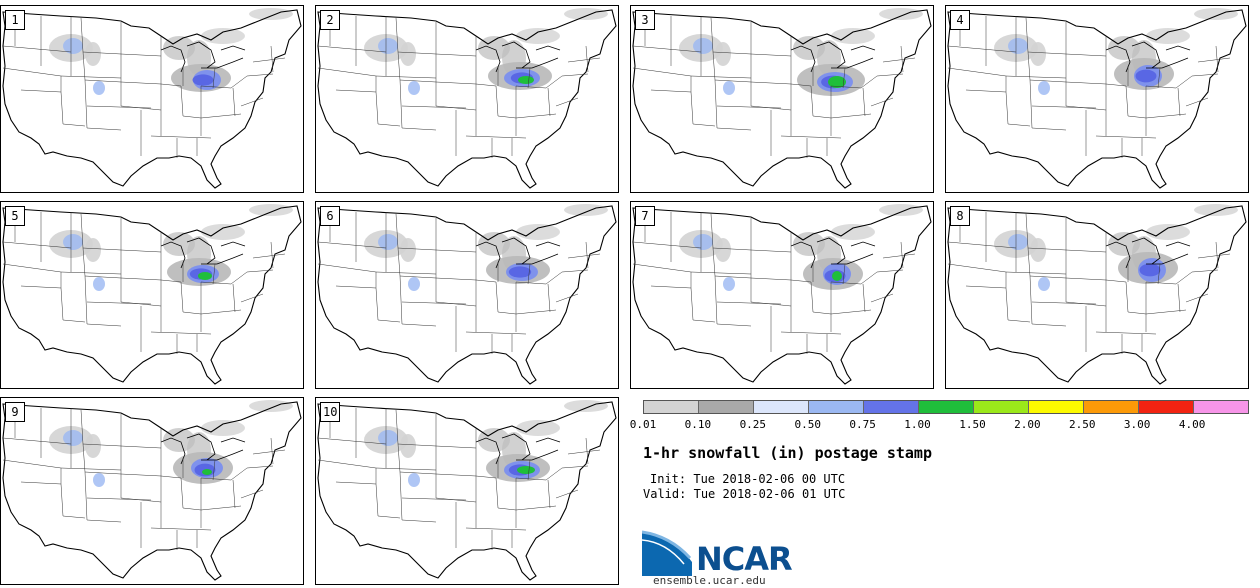  Describe the element at coordinates (645, 20) in the screenshot. I see `member-number: 3` at that location.